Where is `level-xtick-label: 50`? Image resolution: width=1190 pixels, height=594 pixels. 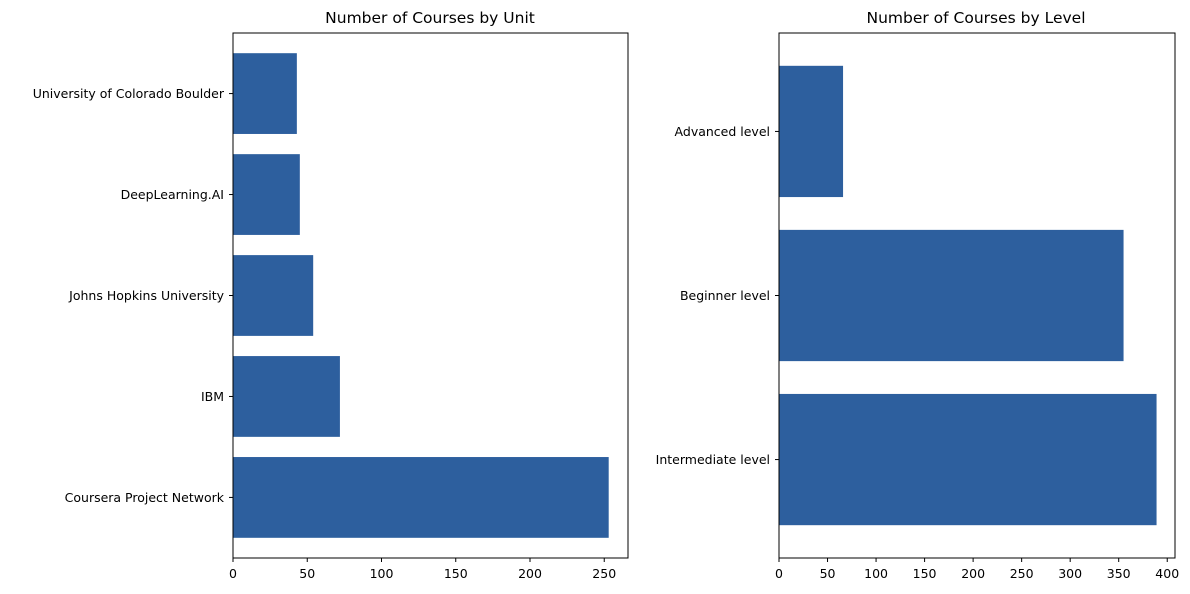
level-xtick-label: 50 is located at coordinates (828, 573).